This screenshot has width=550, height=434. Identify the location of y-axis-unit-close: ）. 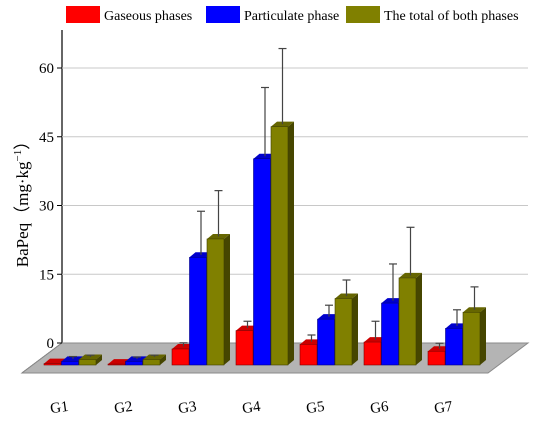
(22, 141).